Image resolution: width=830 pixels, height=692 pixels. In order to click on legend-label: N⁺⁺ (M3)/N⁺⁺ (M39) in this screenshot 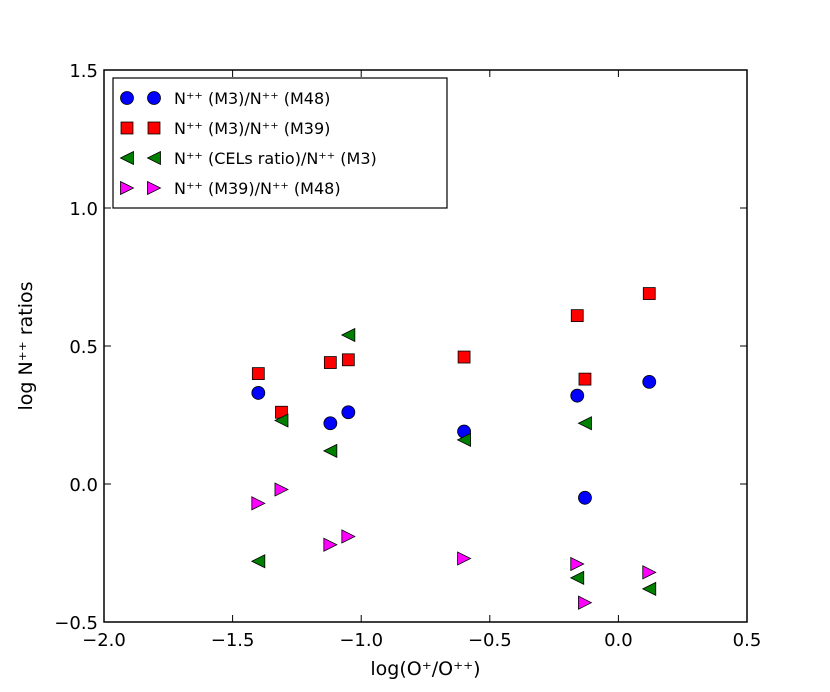, I will do `click(252, 128)`.